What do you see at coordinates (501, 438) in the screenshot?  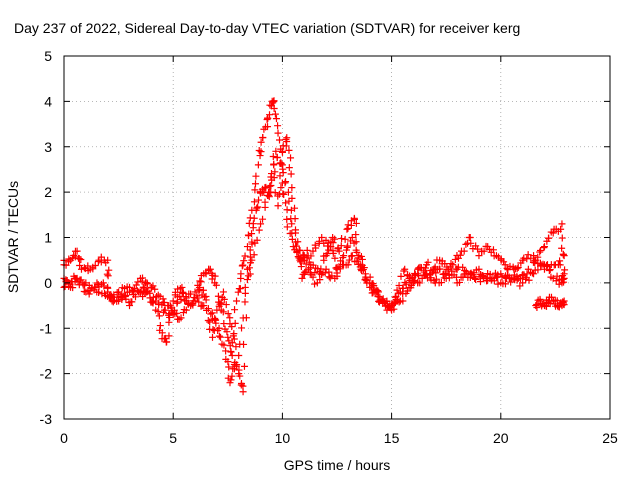 I see `x-tick-label: 20` at bounding box center [501, 438].